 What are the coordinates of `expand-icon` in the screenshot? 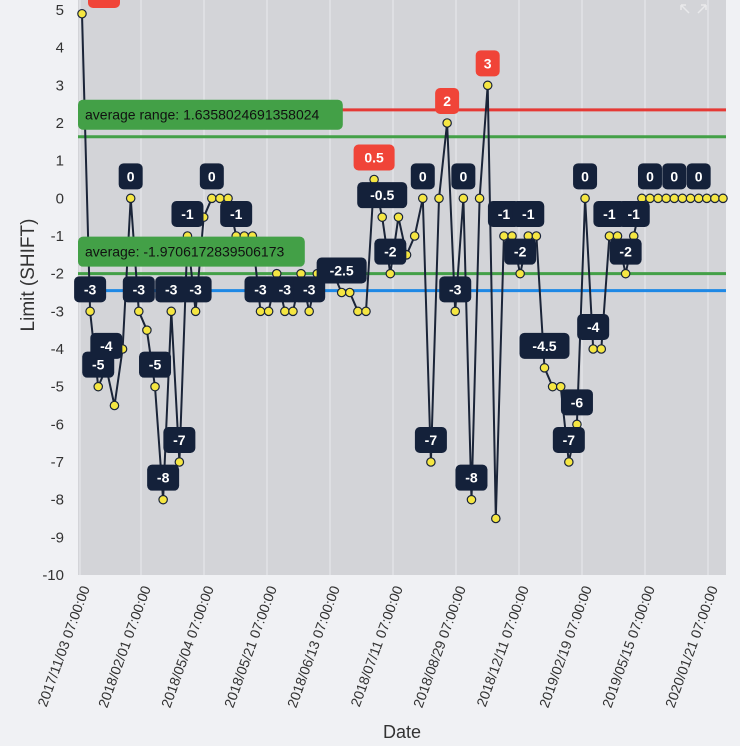 It's located at (693, 9).